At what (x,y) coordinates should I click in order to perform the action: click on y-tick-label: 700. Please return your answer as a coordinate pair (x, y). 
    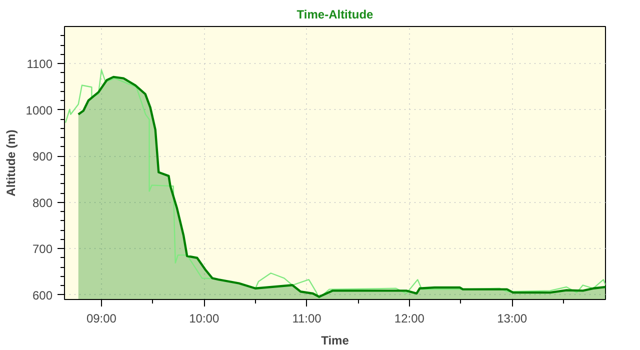
    Looking at the image, I should click on (42, 249).